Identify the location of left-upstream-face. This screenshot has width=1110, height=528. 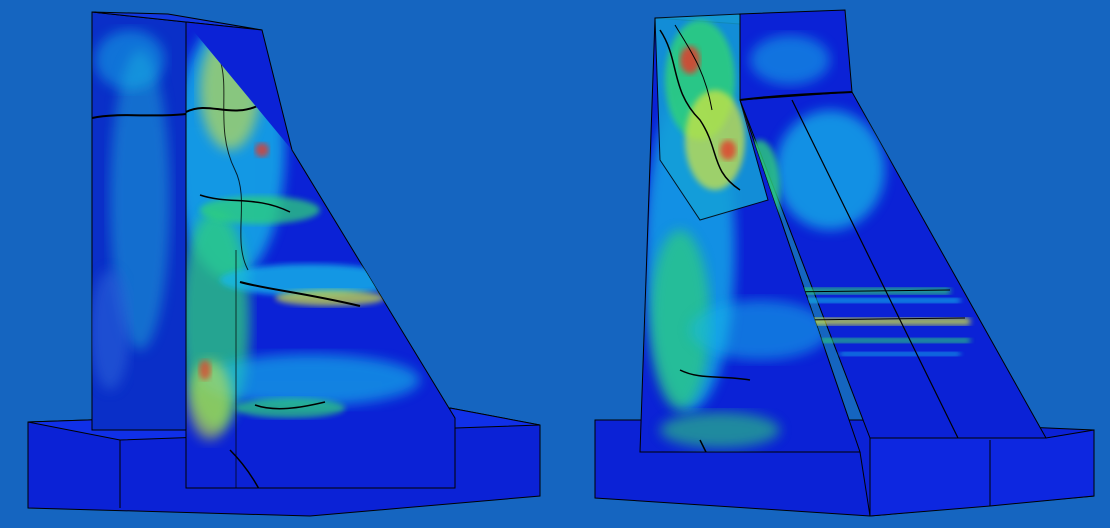
(139, 221).